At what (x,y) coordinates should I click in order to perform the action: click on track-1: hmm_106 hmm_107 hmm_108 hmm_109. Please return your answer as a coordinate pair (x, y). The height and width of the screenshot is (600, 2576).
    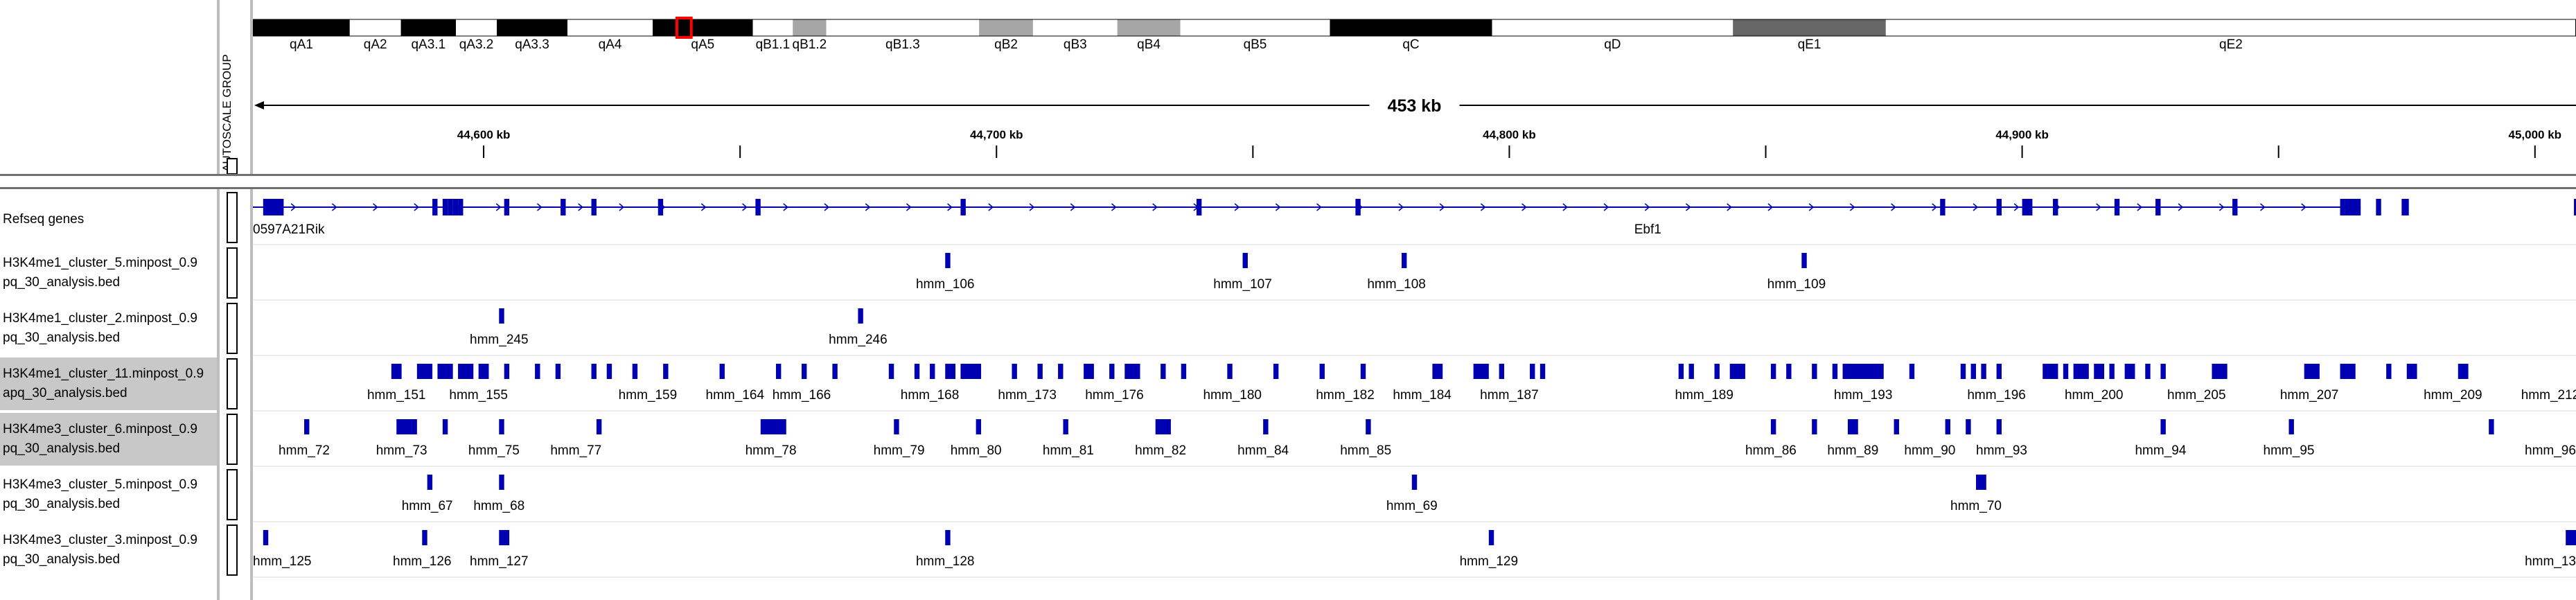
    Looking at the image, I should click on (1371, 272).